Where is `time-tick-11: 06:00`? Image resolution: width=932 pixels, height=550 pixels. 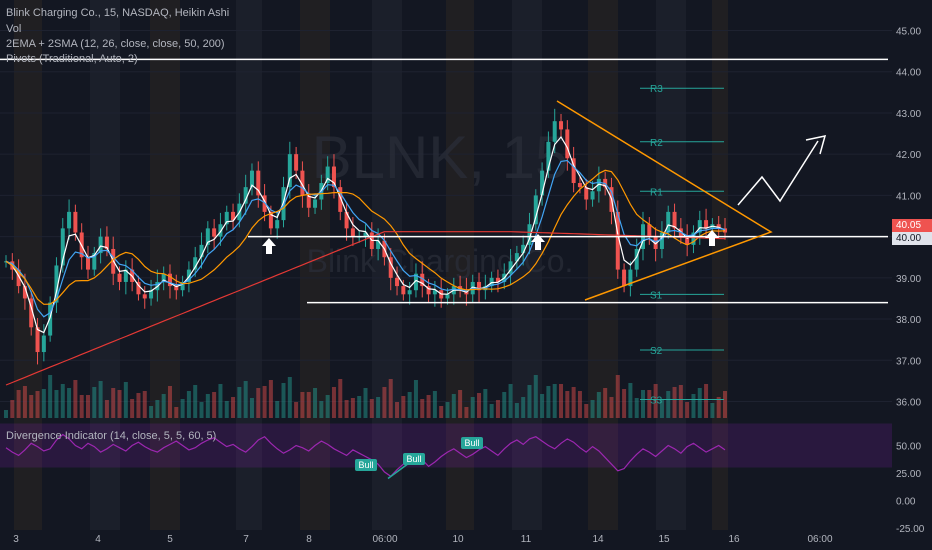 time-tick-11: 06:00 is located at coordinates (819, 539).